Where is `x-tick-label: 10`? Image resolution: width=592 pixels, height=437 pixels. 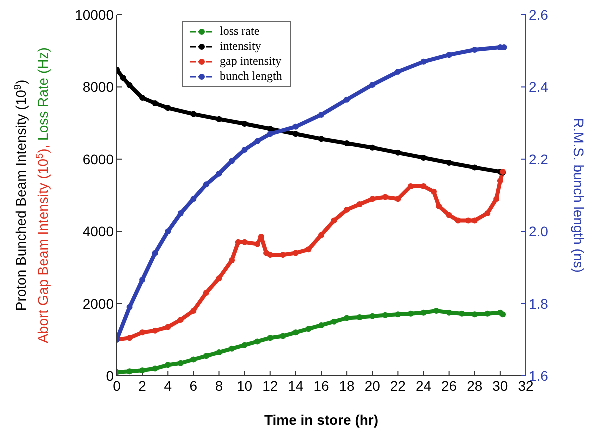
x-tick-label: 10 is located at coordinates (245, 386).